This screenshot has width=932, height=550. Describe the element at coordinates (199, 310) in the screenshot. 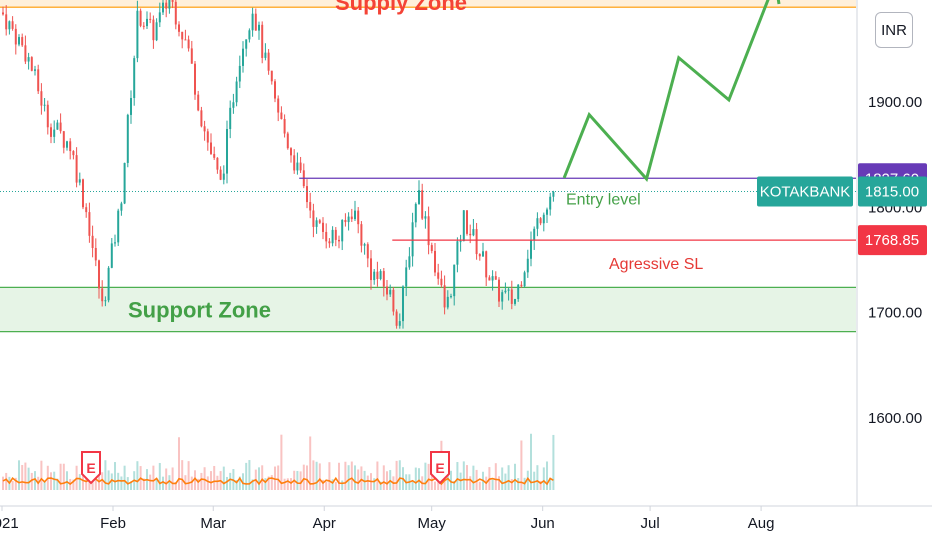

I see `zone-label: Support Zone` at that location.